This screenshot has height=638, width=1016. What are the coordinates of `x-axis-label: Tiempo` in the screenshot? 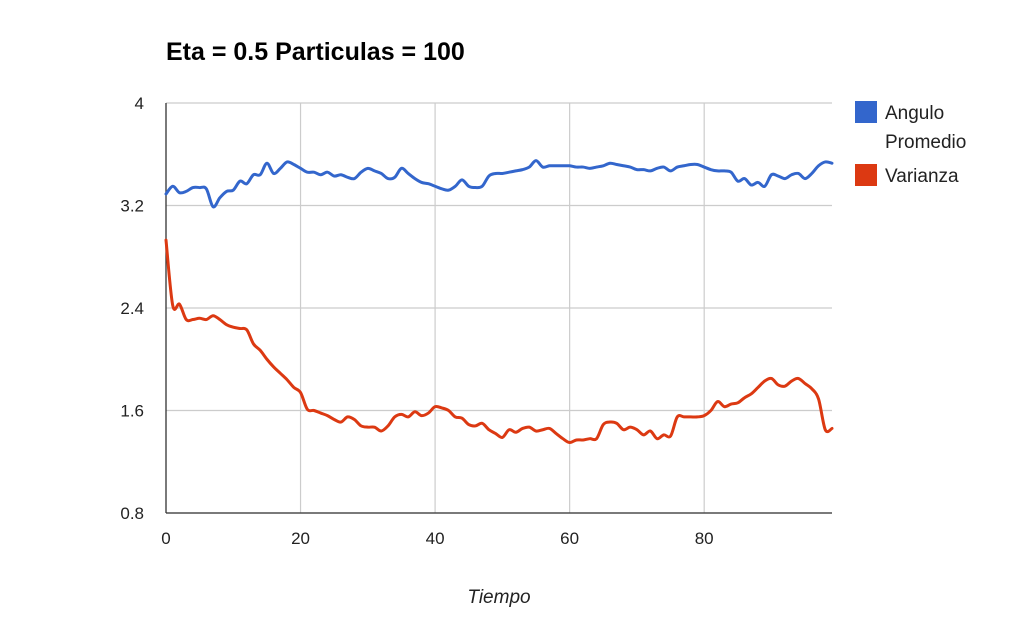 It's located at (498, 597).